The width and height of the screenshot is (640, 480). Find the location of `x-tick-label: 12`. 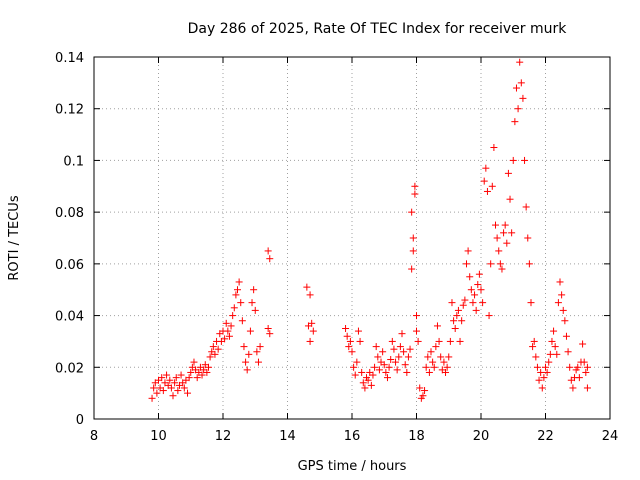

x-tick-label: 12 is located at coordinates (223, 436).